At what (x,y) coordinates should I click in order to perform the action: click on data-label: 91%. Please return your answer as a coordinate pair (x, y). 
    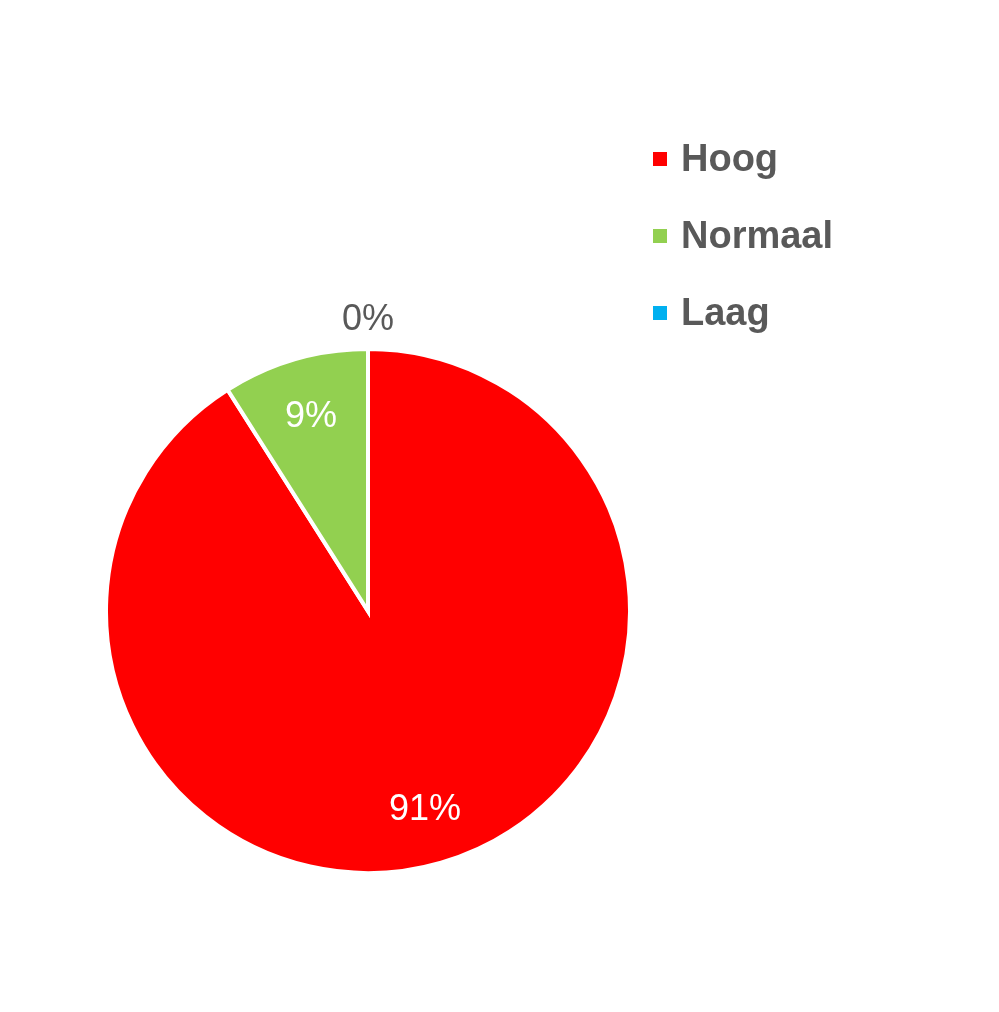
    Looking at the image, I should click on (425, 807).